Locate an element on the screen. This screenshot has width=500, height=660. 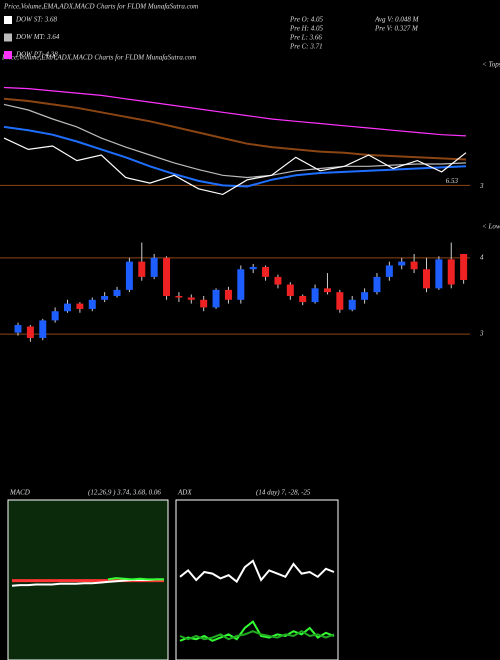
legend-label: DOW PT: 4.38 is located at coordinates (36, 55).